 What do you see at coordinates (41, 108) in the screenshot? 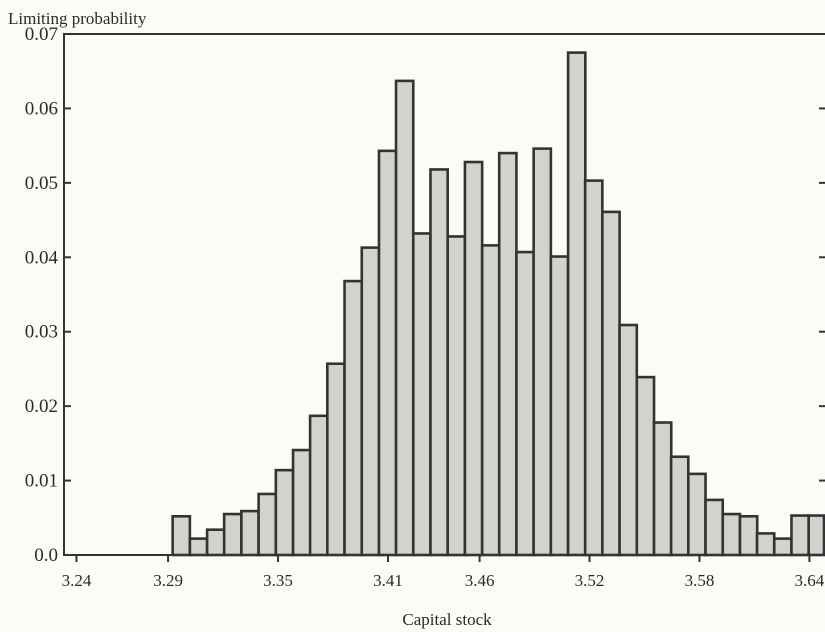
I see `y-tick-label: 0.06` at bounding box center [41, 108].